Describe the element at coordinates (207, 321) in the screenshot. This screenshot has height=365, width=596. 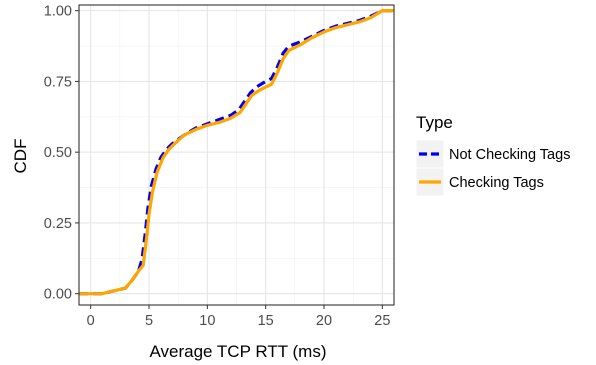
I see `x-tick-label: 10` at that location.